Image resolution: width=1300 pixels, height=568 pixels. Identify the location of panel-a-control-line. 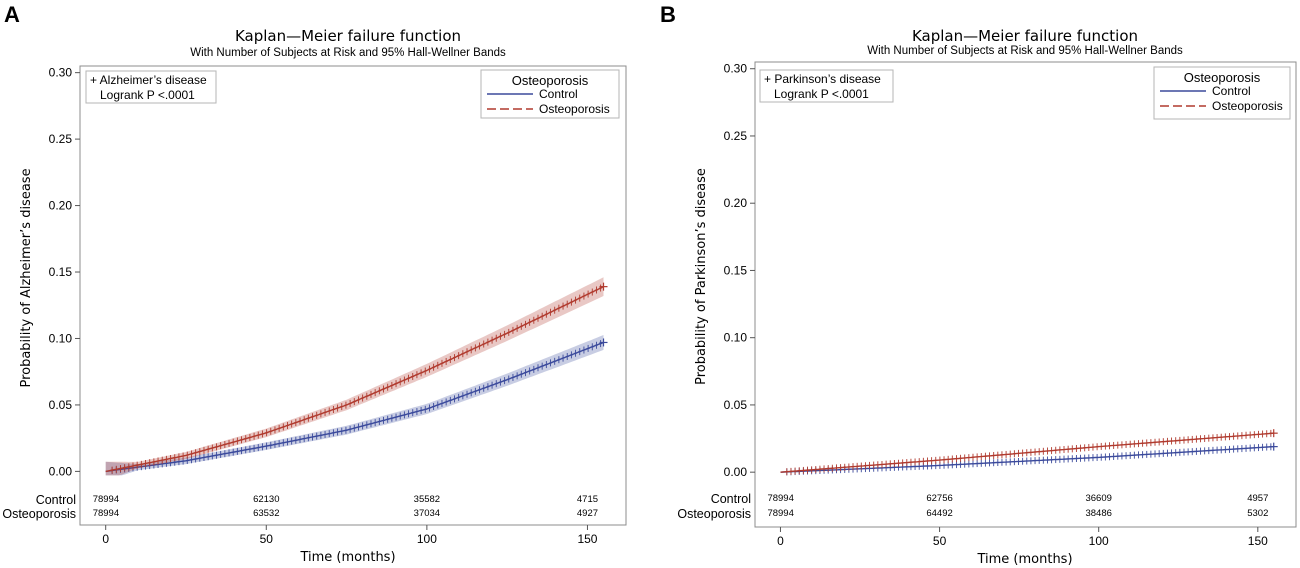
(354, 407).